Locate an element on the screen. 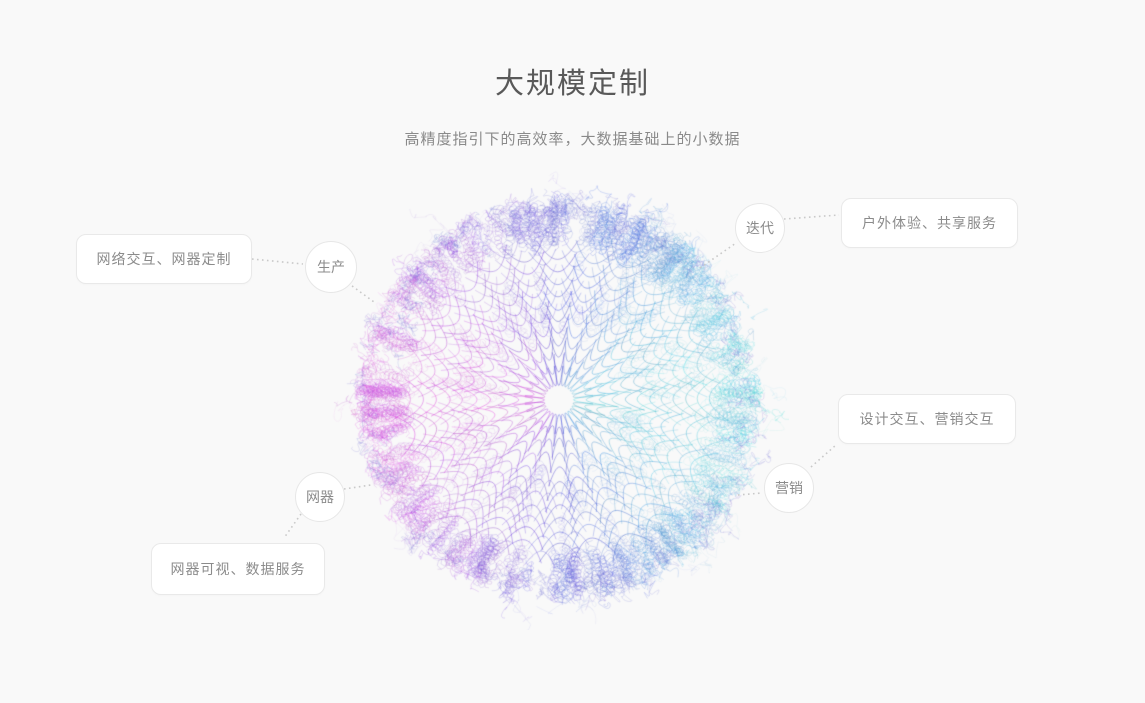 The width and height of the screenshot is (1145, 703). label-box-network-interaction: 网络交互、网器定制 is located at coordinates (164, 259).